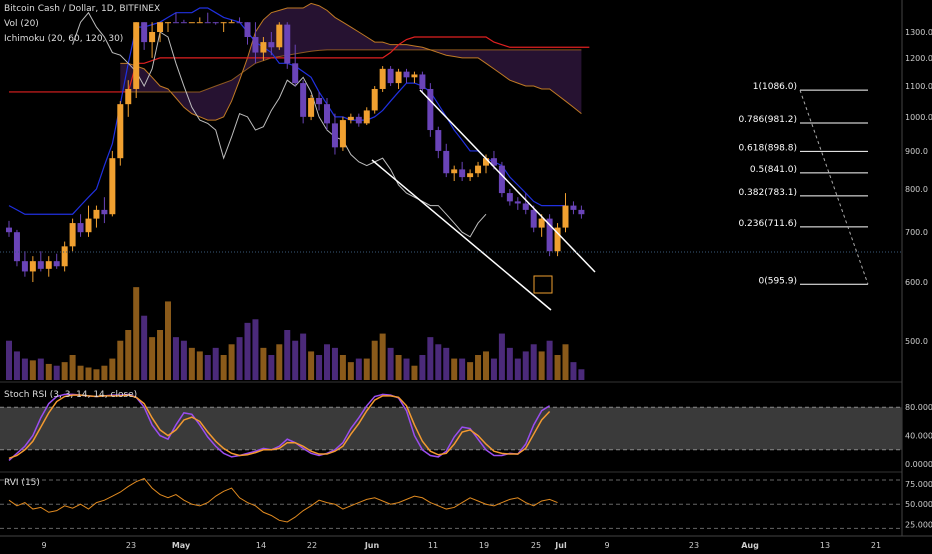 Image resolution: width=932 pixels, height=554 pixels. Describe the element at coordinates (283, 500) in the screenshot. I see `rvi-line` at that location.